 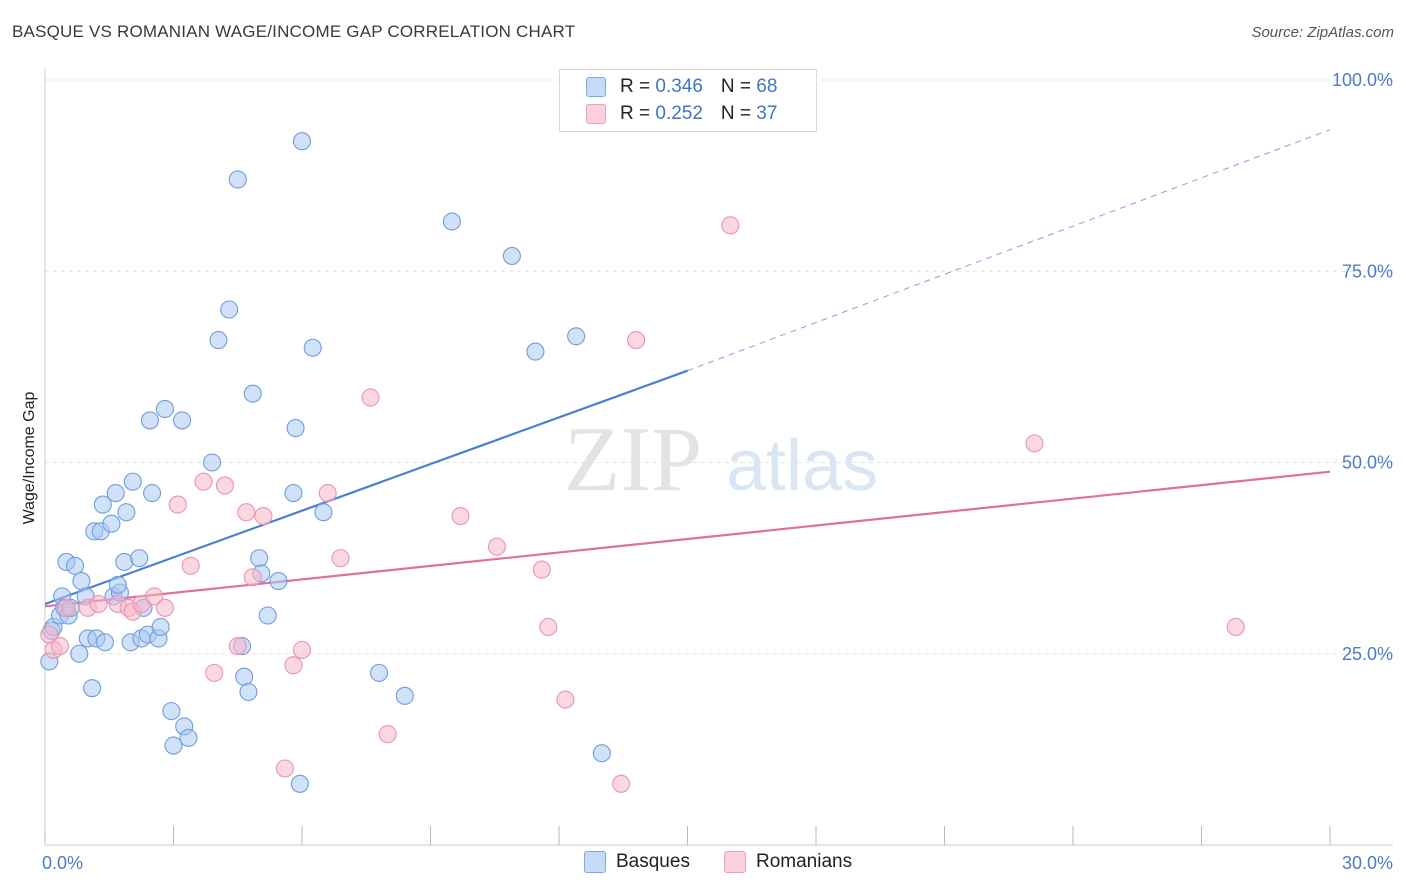 What do you see at coordinates (703, 865) in the screenshot?
I see `series-legend: Basques Romanians` at bounding box center [703, 865].